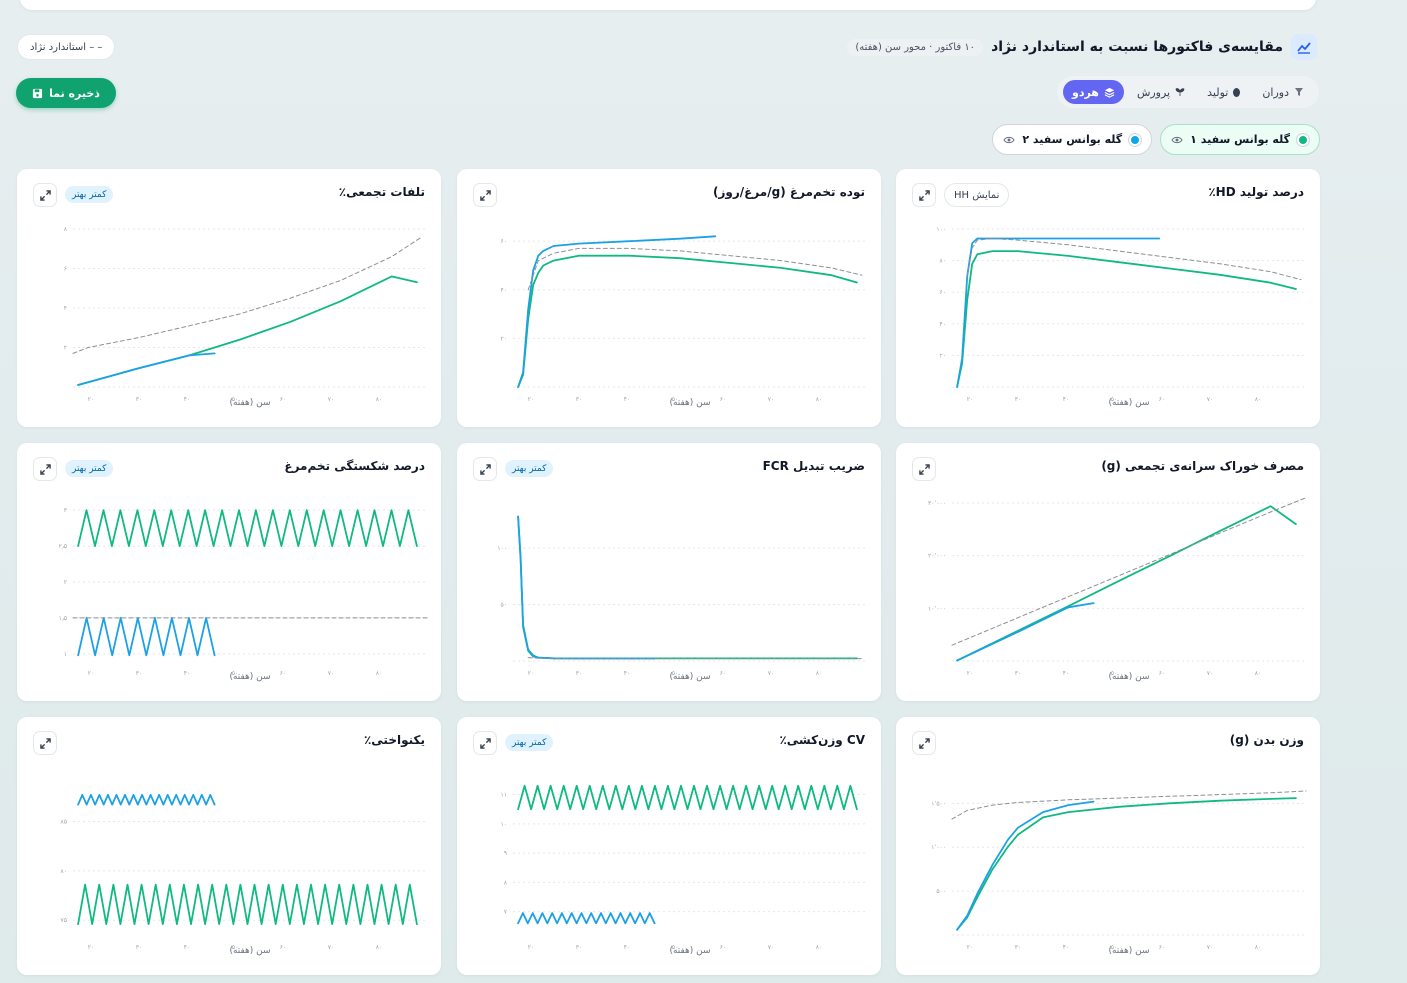  What do you see at coordinates (1180, 92) in the screenshot?
I see `sprout-icon` at bounding box center [1180, 92].